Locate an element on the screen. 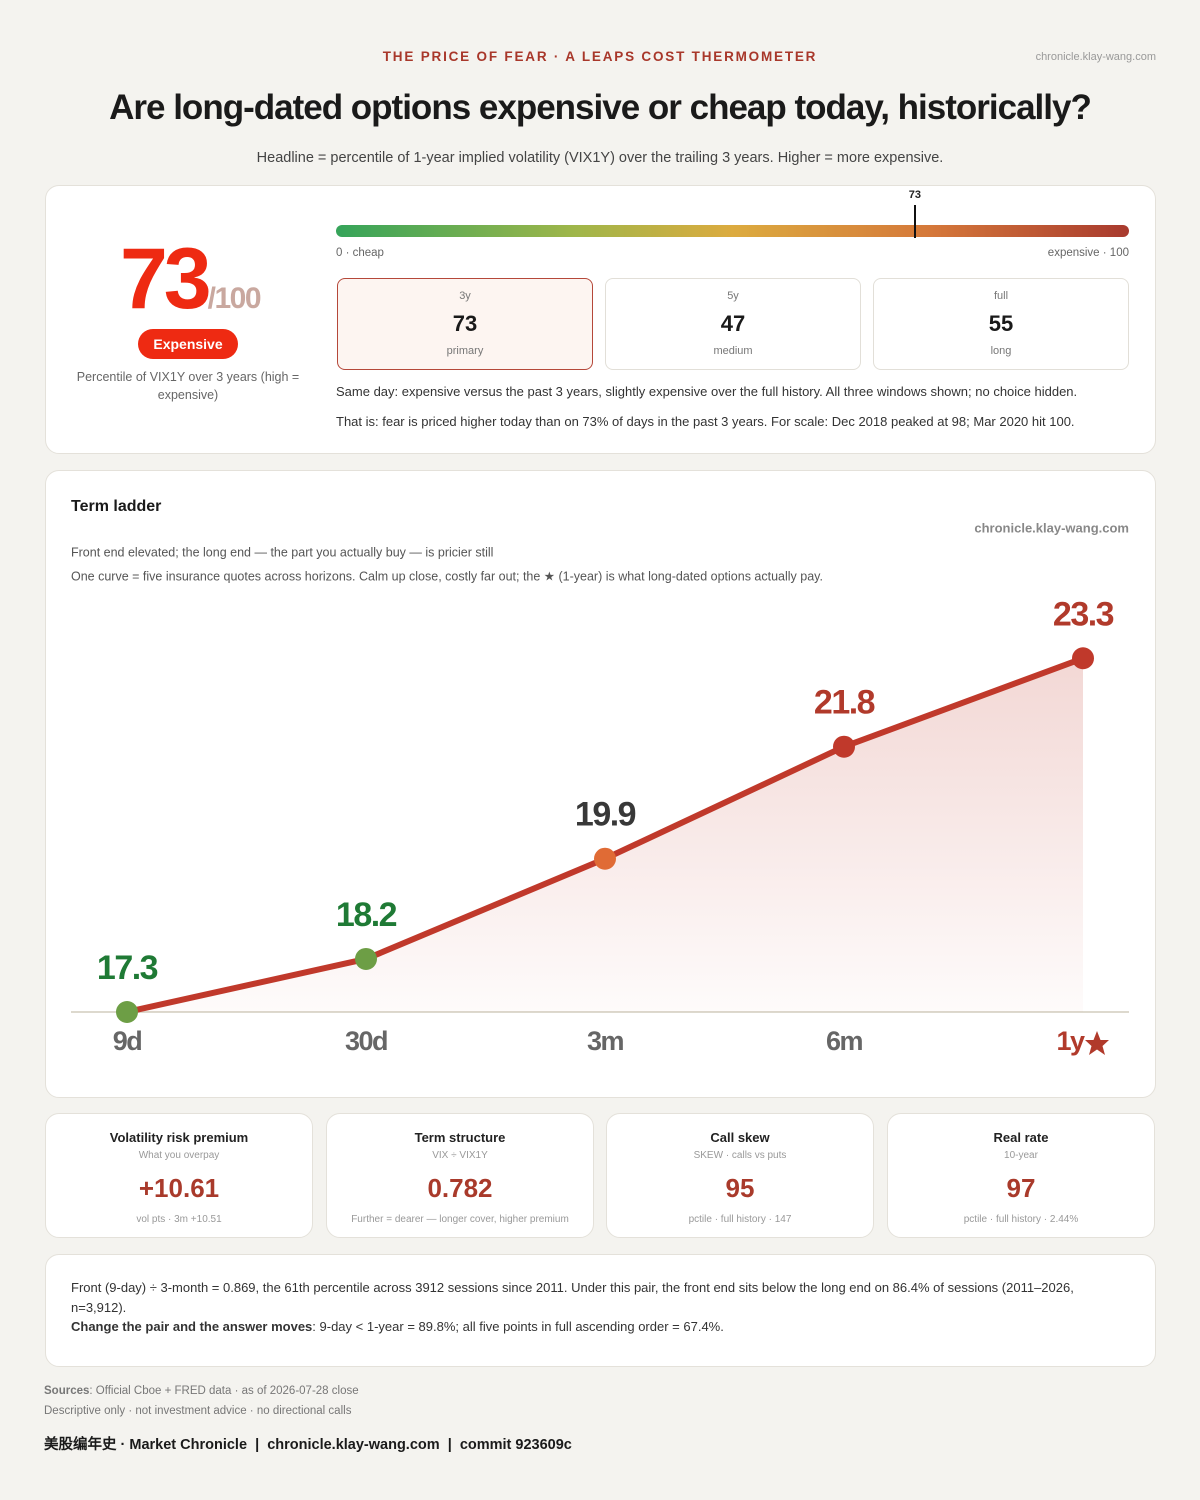 This screenshot has width=1200, height=1500. metric-title: Real rate is located at coordinates (1021, 1137).